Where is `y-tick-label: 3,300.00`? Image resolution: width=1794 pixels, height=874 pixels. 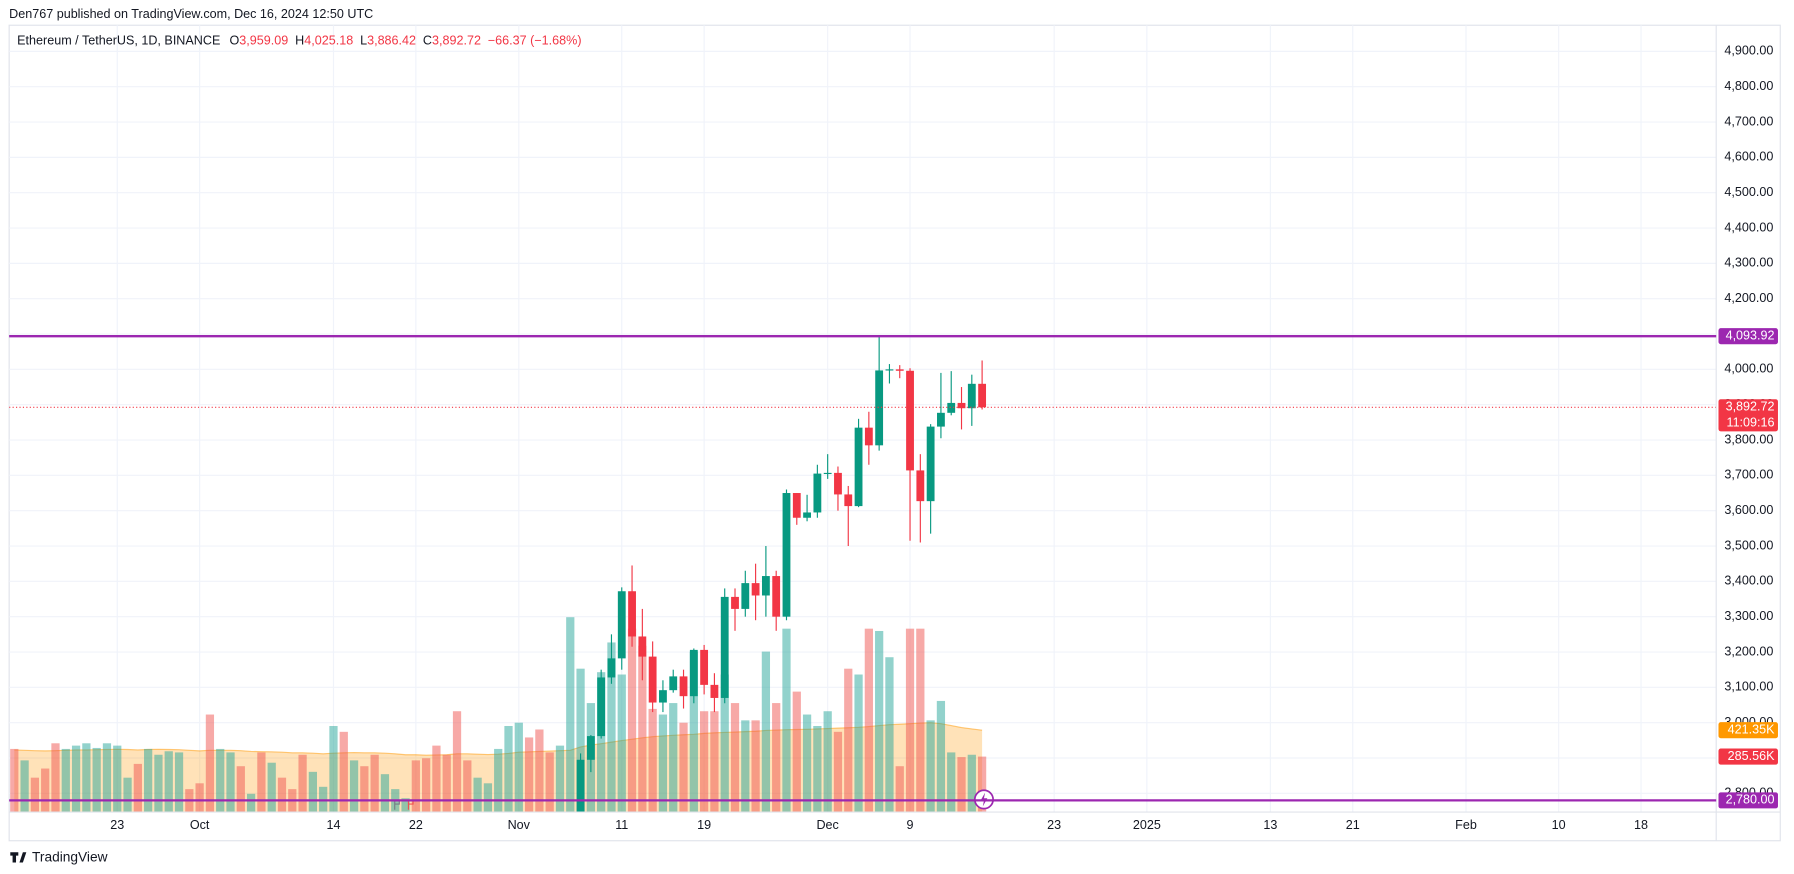
y-tick-label: 3,300.00 is located at coordinates (1748, 616).